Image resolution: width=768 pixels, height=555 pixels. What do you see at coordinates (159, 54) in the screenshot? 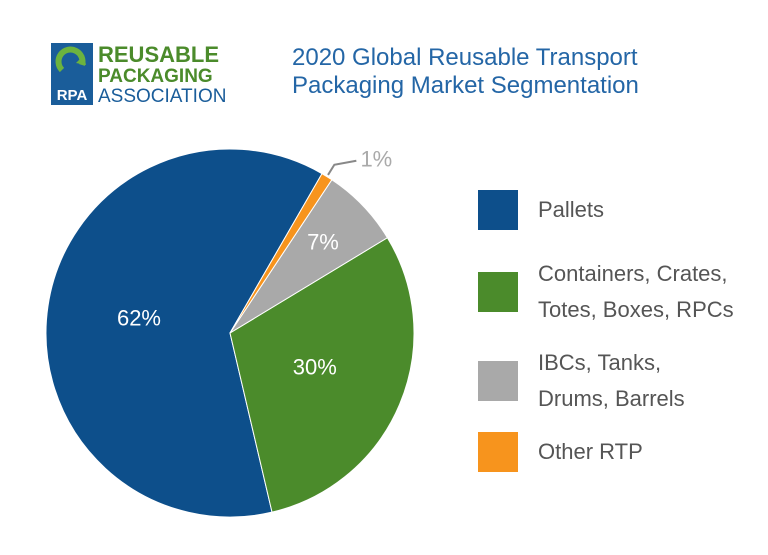
I see `logo-text: REUSABLE` at bounding box center [159, 54].